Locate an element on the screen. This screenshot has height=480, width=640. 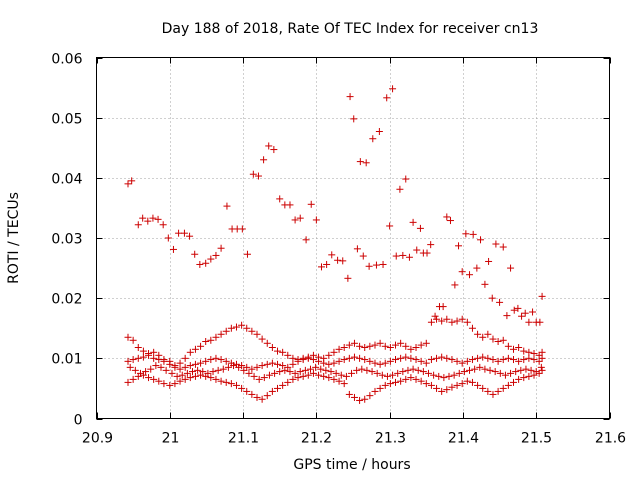
x-tick-label: 21.2 is located at coordinates (316, 439).